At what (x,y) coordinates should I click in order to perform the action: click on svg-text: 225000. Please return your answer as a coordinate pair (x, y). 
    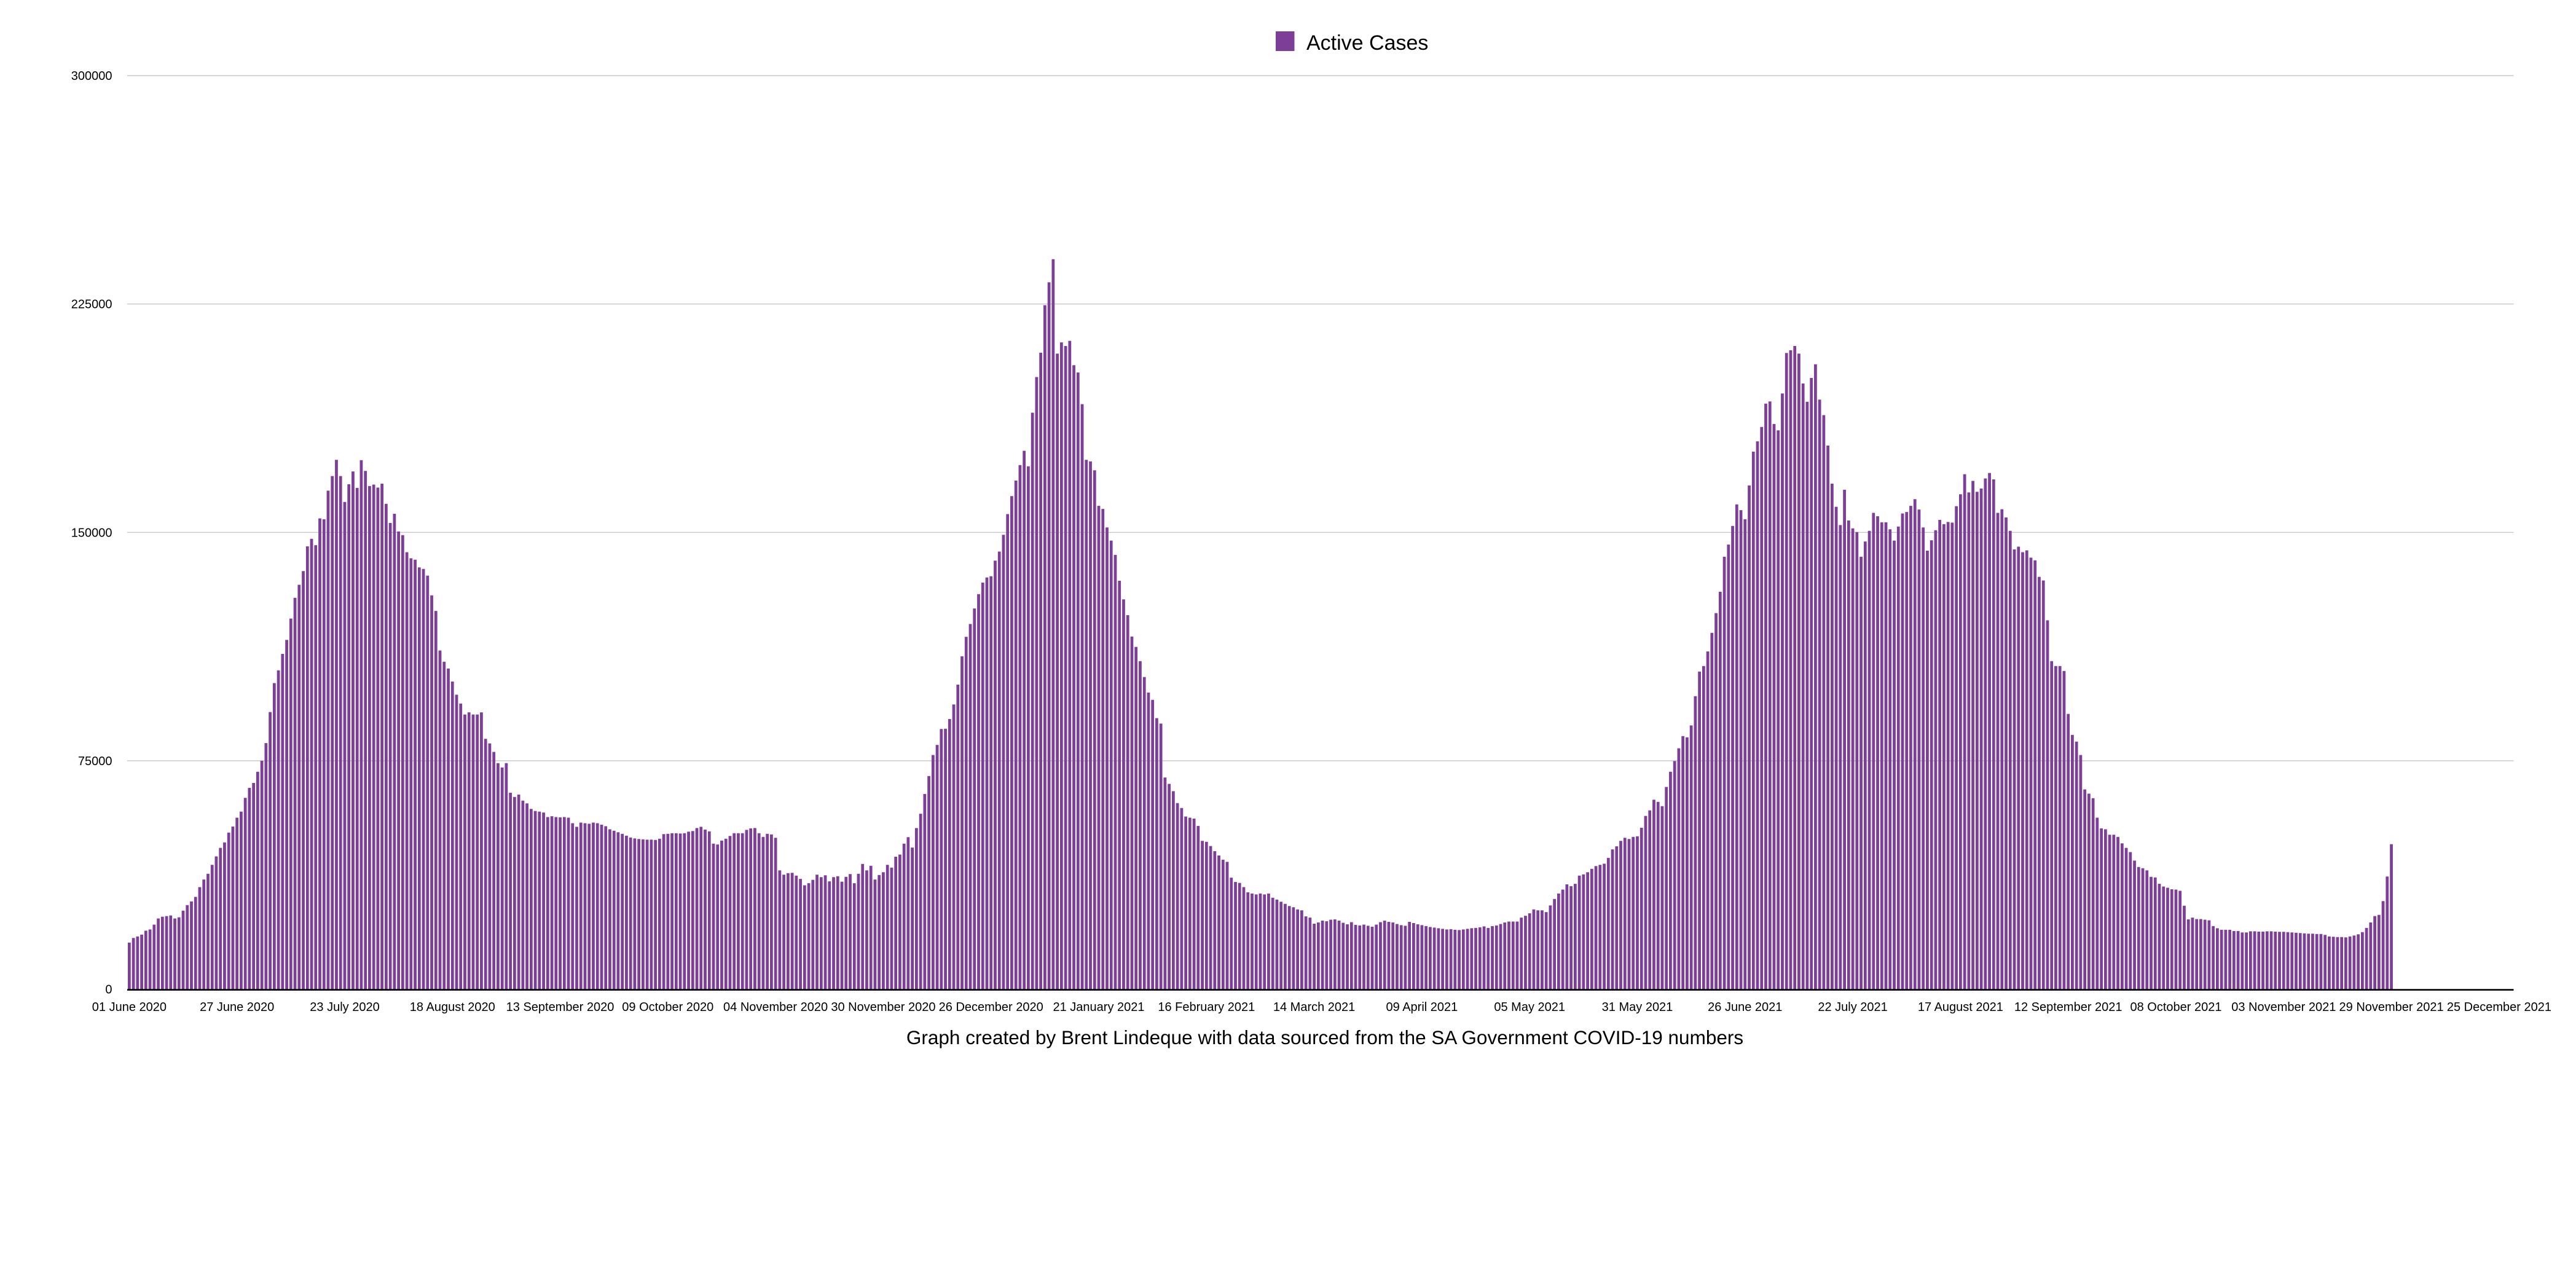
    Looking at the image, I should click on (91, 305).